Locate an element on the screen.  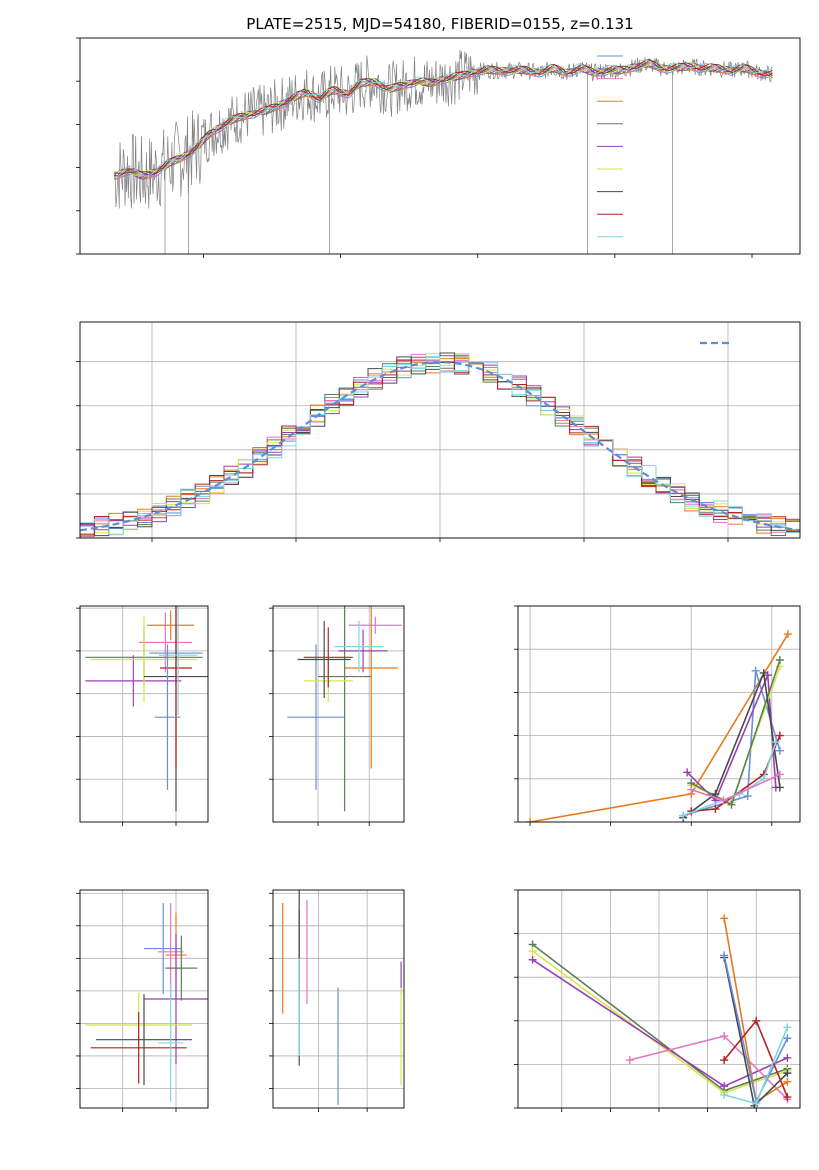
massweight-vs-metallicity-panel is located at coordinates (657, 1000).